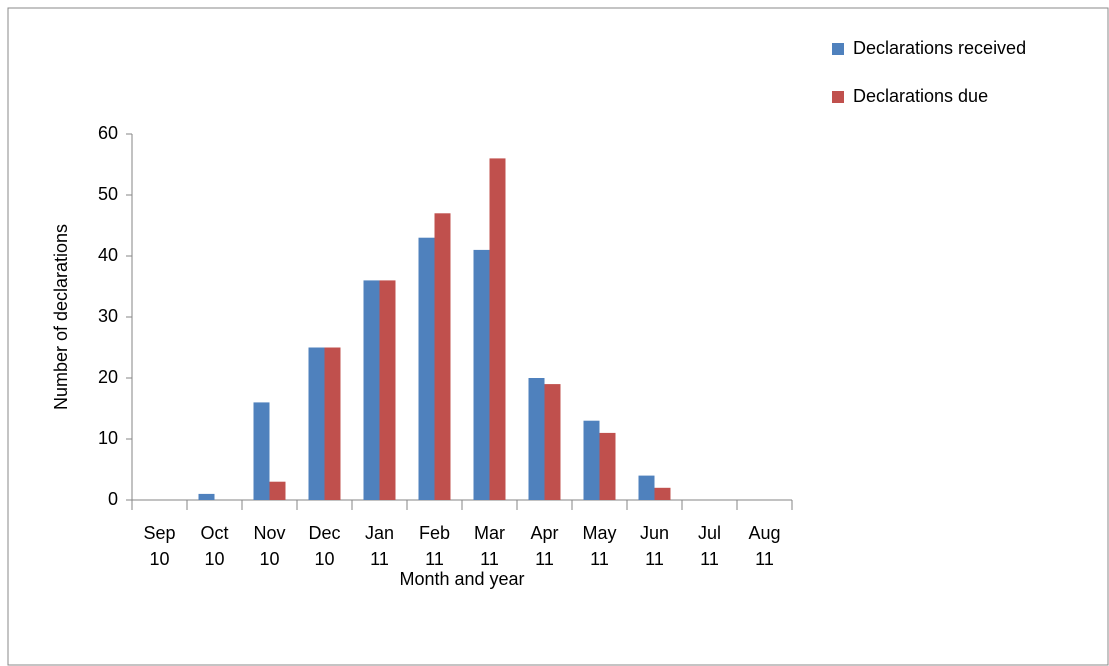 Image resolution: width=1109 pixels, height=666 pixels. What do you see at coordinates (324, 546) in the screenshot?
I see `x-tick-label: Dec 10` at bounding box center [324, 546].